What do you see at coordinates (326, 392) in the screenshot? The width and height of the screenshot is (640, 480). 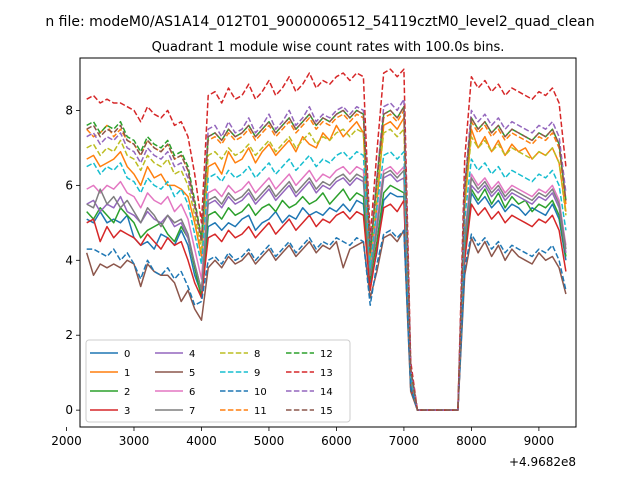 I see `legend-label-14: 14` at bounding box center [326, 392].